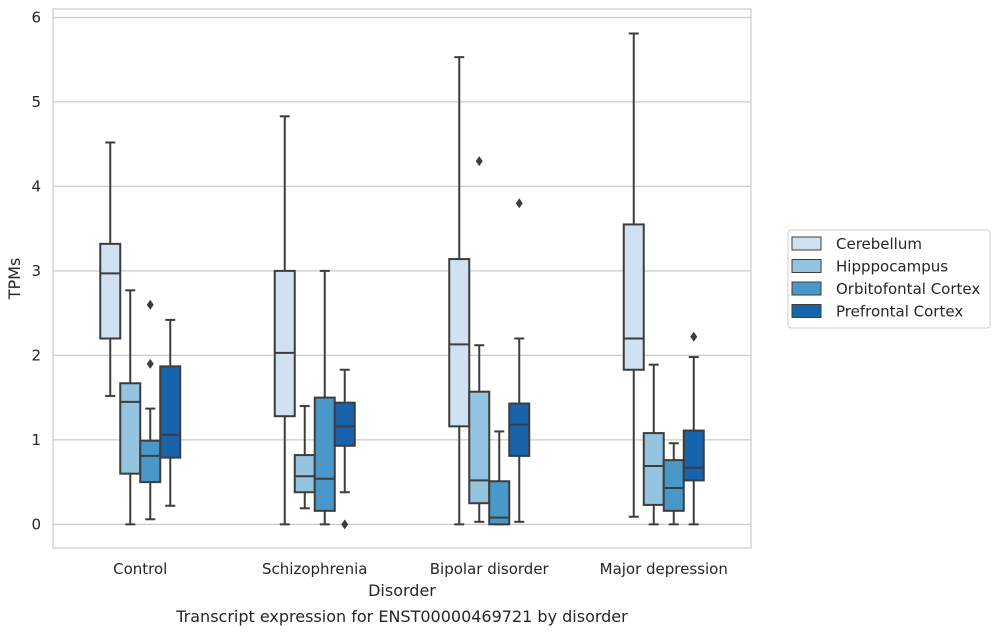 Image resolution: width=999 pixels, height=634 pixels. Describe the element at coordinates (140, 569) in the screenshot. I see `x-tick-label: Control` at that location.